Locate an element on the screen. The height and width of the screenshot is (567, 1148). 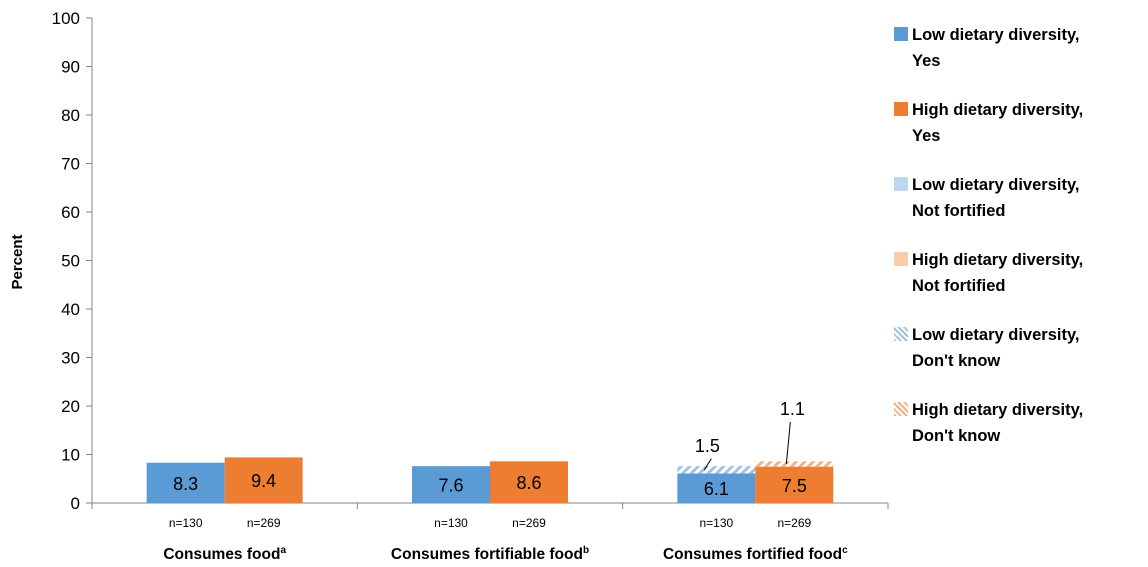
legend-label: High dietary diversity, Don't know is located at coordinates (998, 423).